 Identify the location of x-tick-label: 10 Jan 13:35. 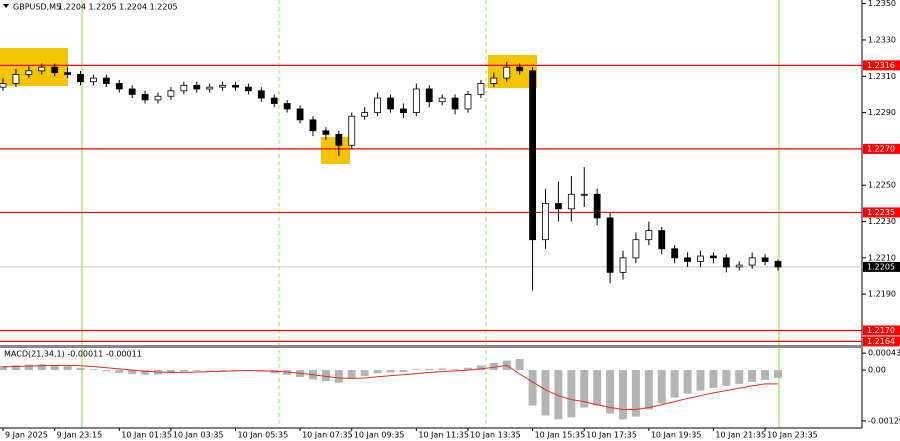
(495, 435).